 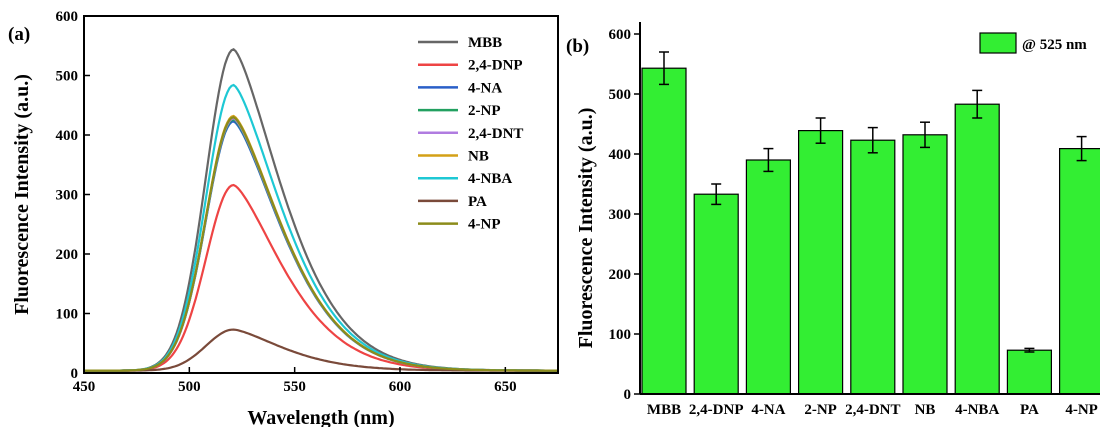 I want to click on bar-category-label: 2-NP, so click(x=820, y=410).